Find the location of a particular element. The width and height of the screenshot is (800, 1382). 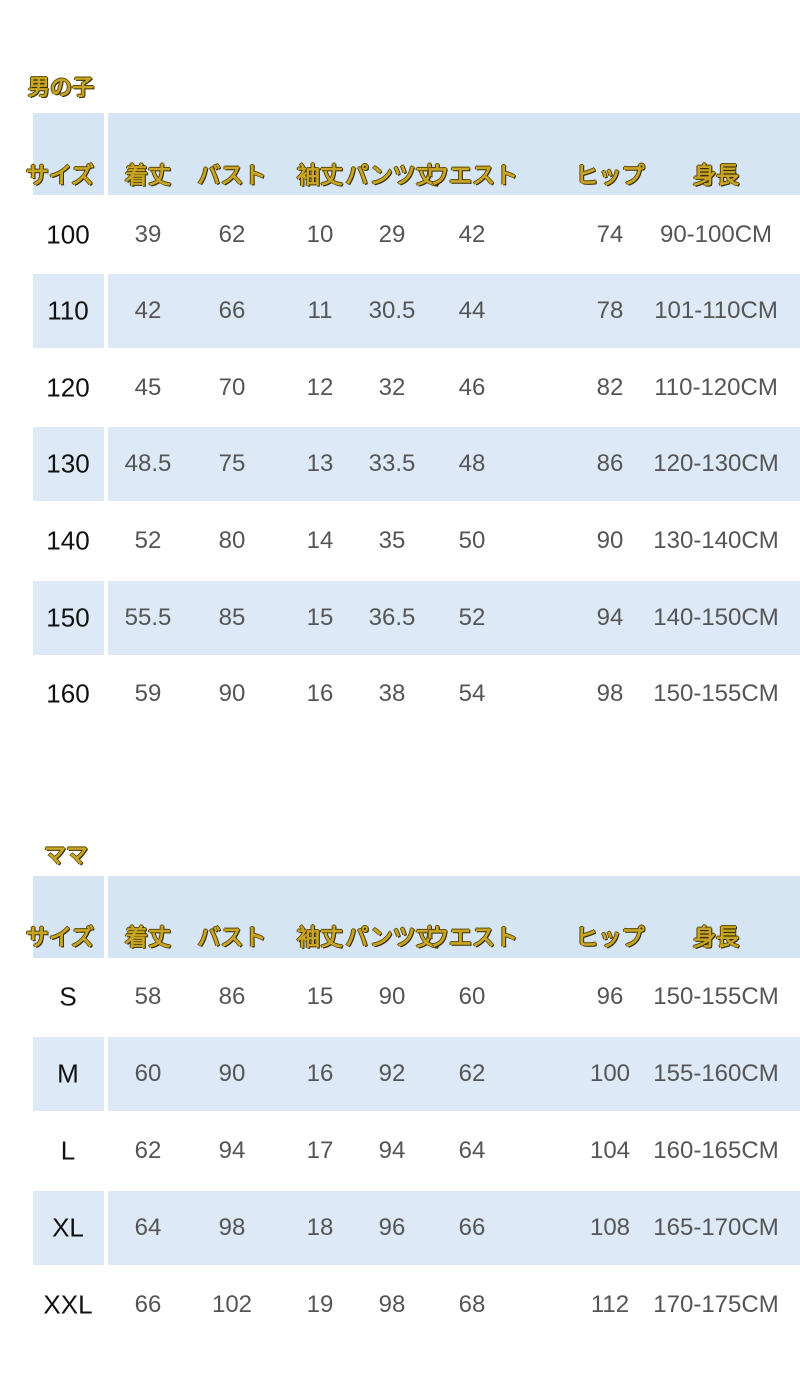

table-cell: 12 is located at coordinates (320, 387).